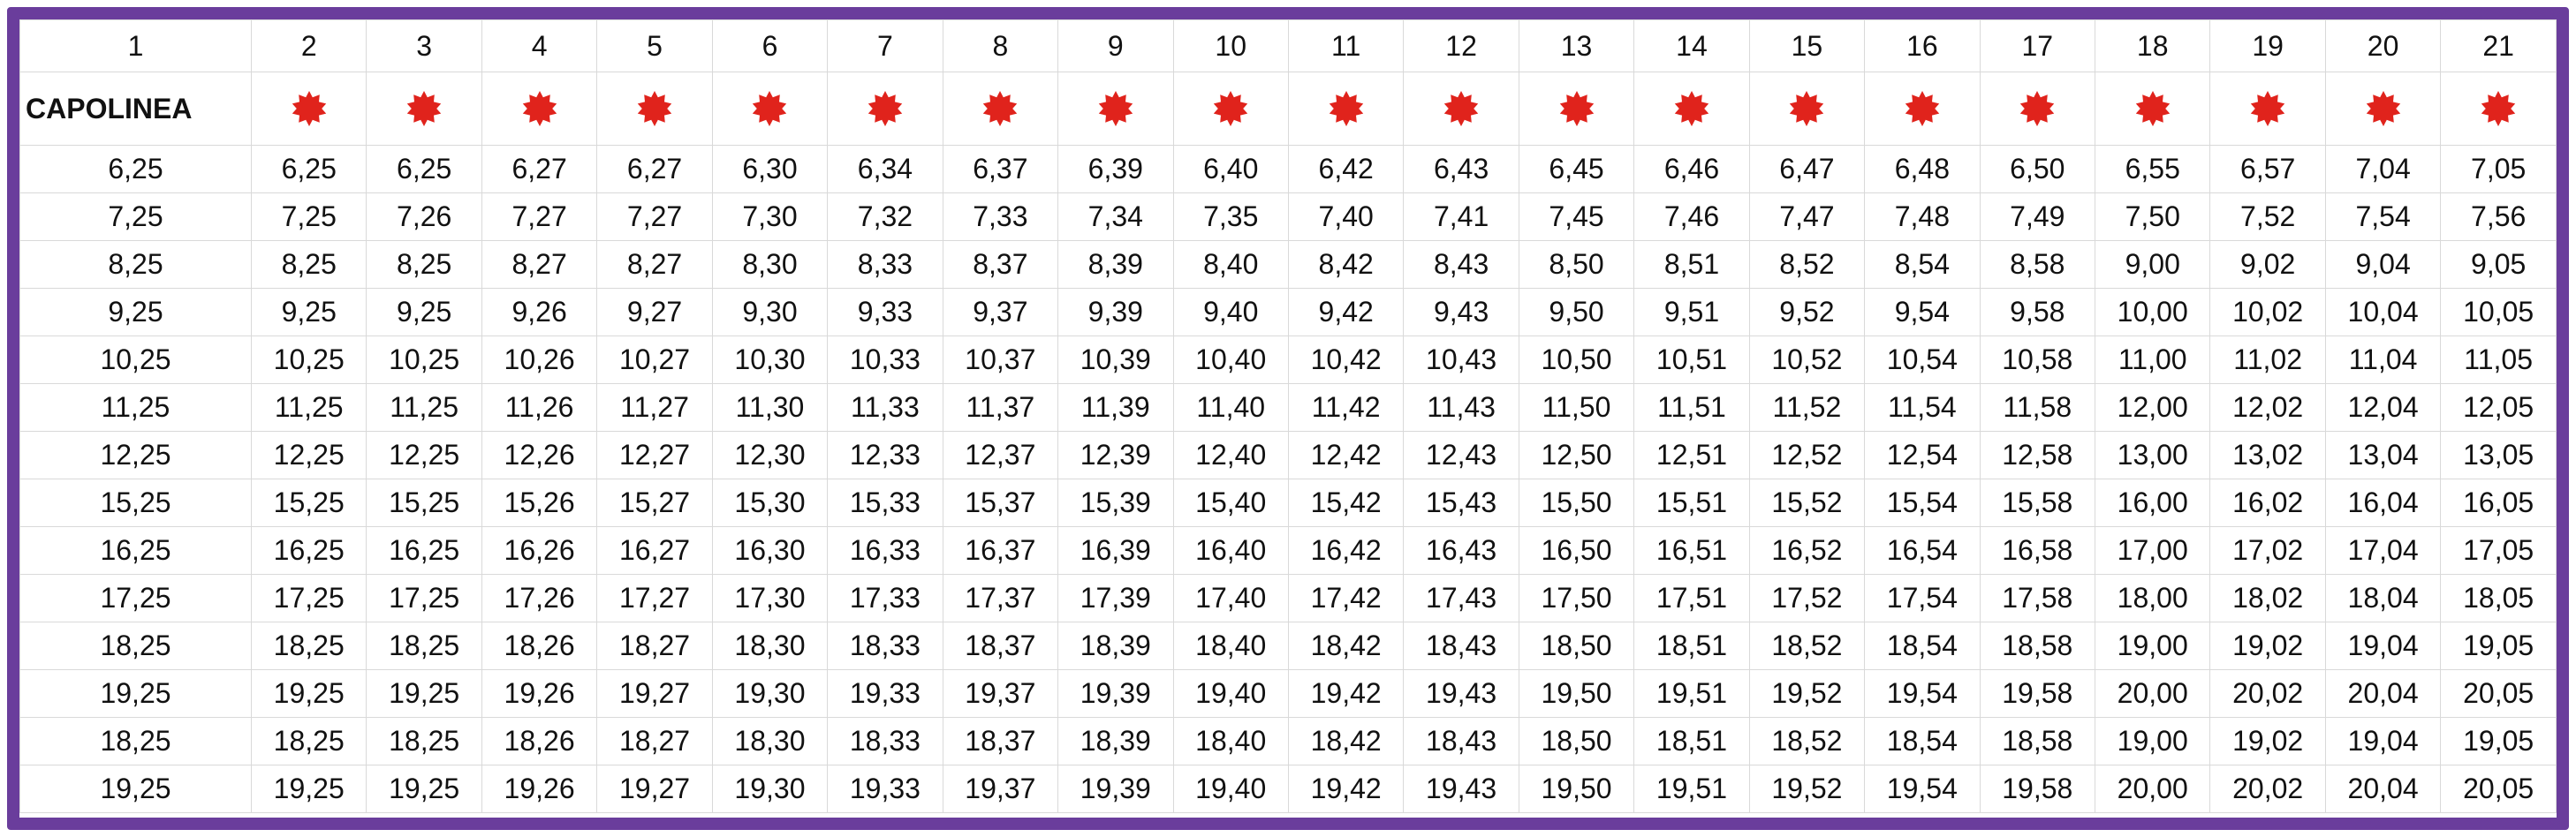 The width and height of the screenshot is (2576, 837). I want to click on time-cell: 10,25, so click(308, 360).